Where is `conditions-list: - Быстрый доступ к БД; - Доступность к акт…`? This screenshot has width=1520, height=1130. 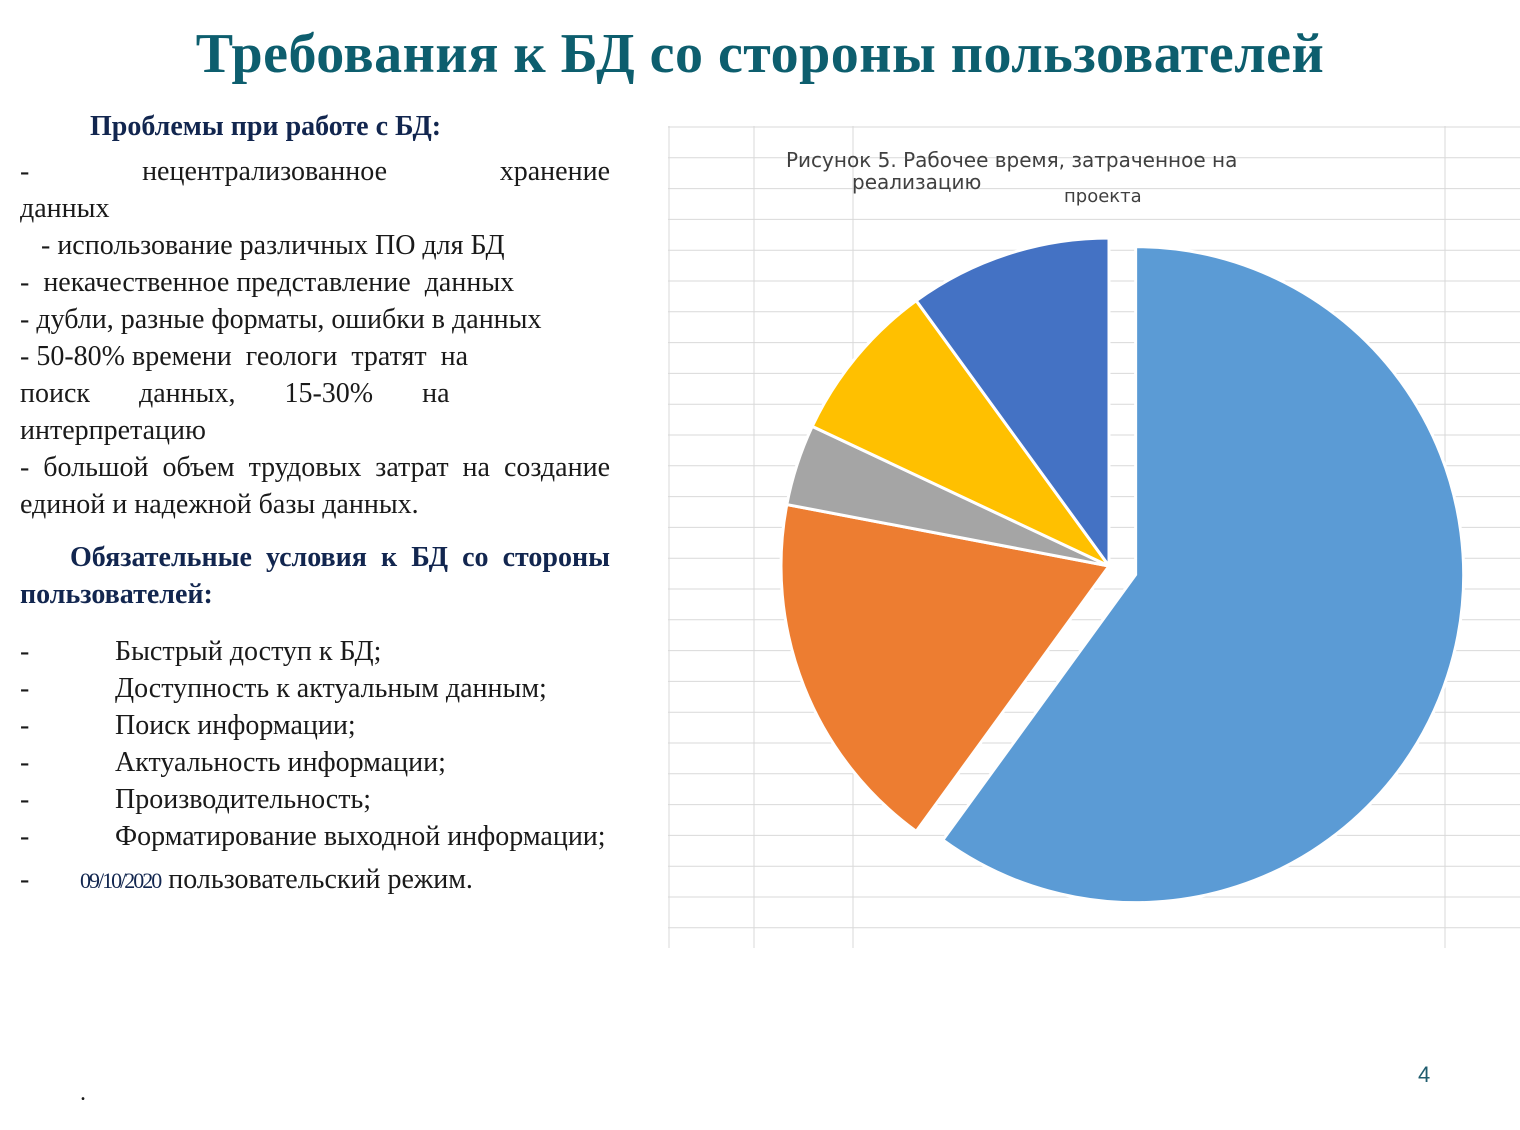
conditions-list: - Быстрый доступ к БД; - Доступность к акт… is located at coordinates (315, 766).